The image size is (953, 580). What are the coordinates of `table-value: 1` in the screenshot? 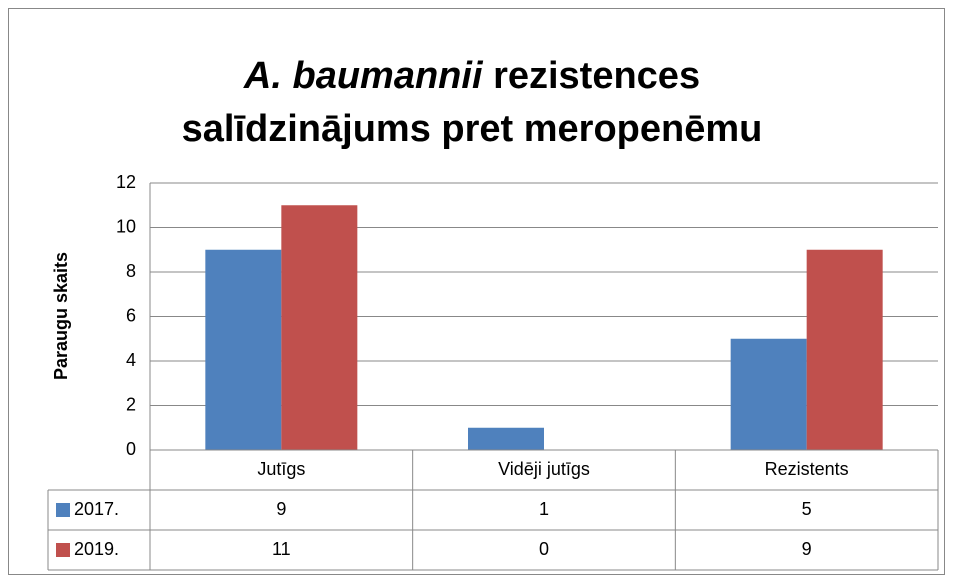 It's located at (544, 509).